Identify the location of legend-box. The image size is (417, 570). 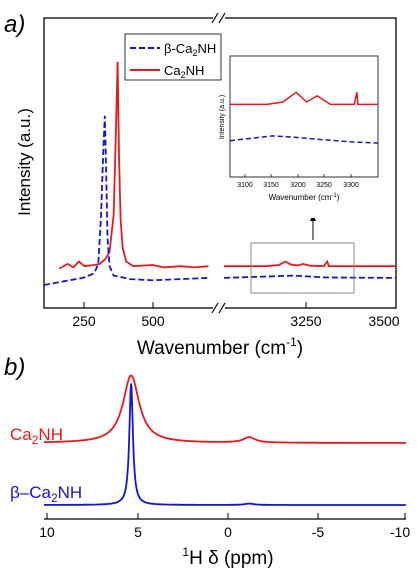
(173, 57).